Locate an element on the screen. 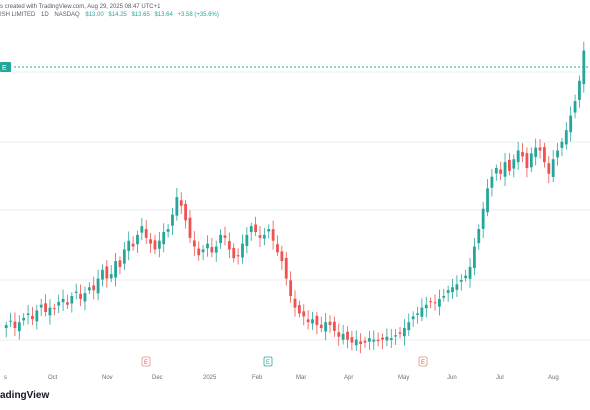  symbol-name: ISH LIMITED is located at coordinates (18, 15).